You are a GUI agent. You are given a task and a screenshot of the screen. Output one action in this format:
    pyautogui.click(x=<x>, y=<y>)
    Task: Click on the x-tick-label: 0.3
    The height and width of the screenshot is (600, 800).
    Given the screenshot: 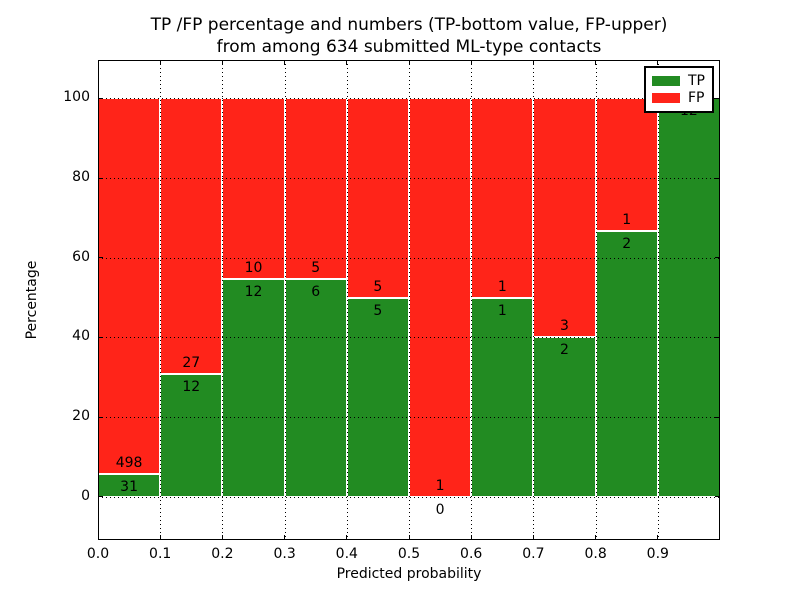 What is the action you would take?
    pyautogui.click(x=284, y=554)
    